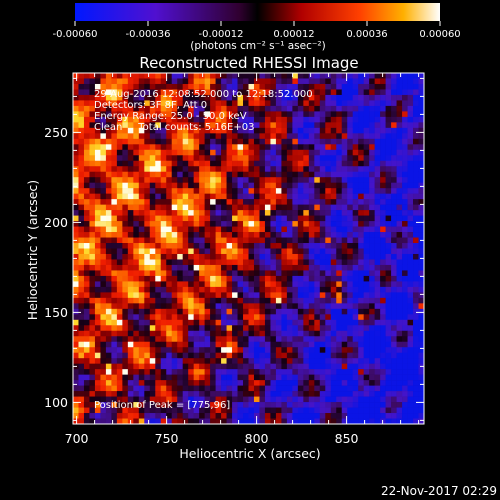  What do you see at coordinates (293, 34) in the screenshot?
I see `colorbar-tick-label: 0.00012` at bounding box center [293, 34].